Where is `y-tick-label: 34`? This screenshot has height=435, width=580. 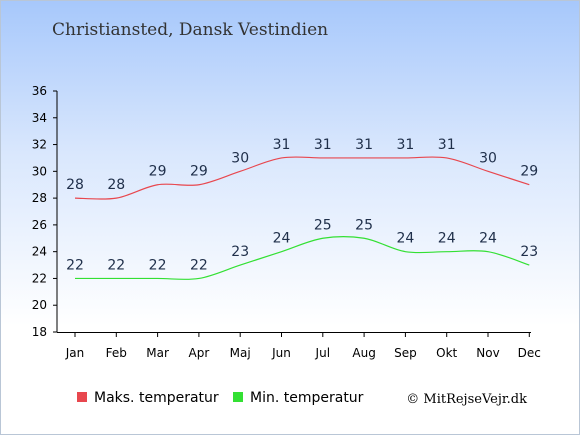
y-tick-label: 34 is located at coordinates (39, 118).